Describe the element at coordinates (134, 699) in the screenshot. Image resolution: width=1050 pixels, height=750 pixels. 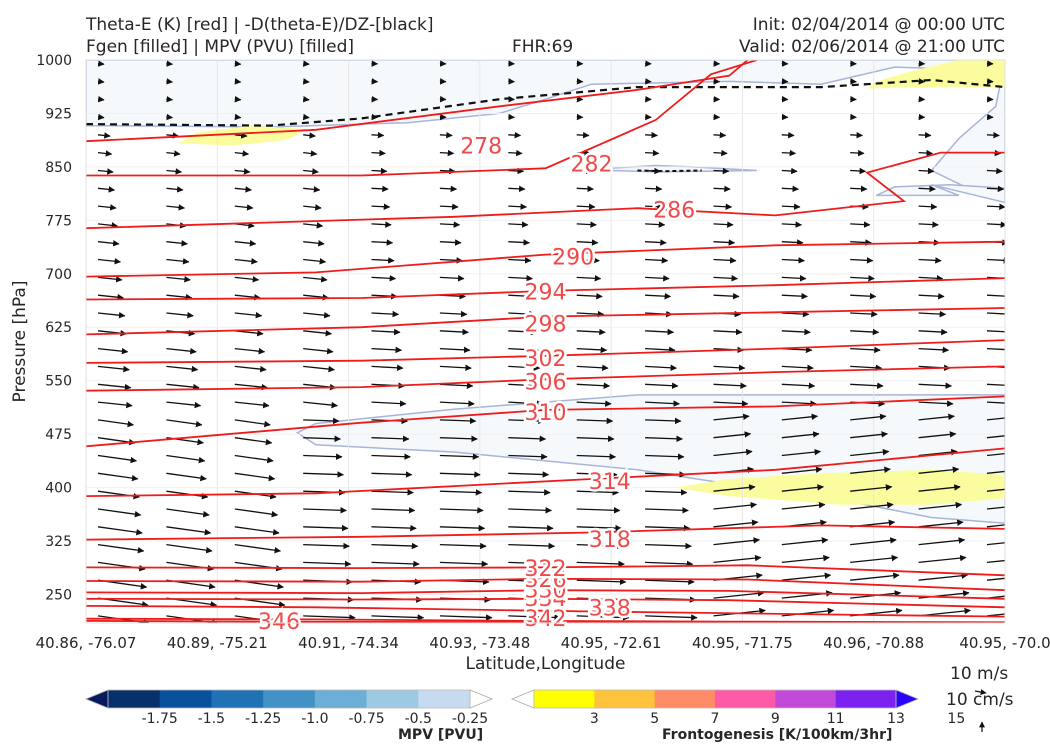
I see `mpv-colorbar-swatch` at that location.